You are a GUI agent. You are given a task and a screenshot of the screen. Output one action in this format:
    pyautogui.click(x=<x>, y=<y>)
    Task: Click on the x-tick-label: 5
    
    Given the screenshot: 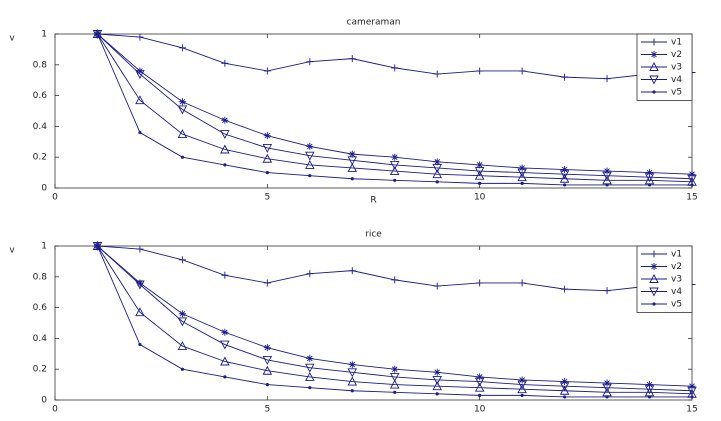 What is the action you would take?
    pyautogui.click(x=267, y=198)
    